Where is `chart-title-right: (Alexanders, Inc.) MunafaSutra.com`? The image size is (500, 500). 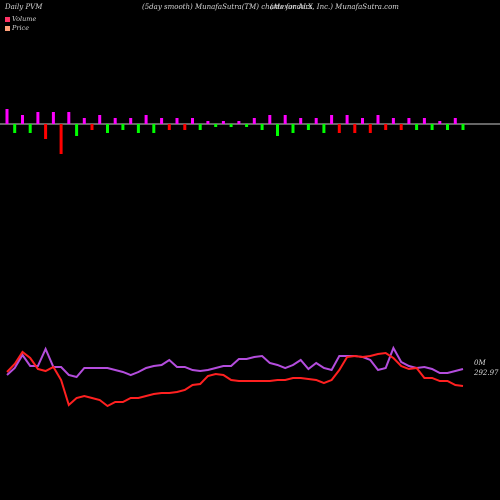 chart-title-right: (Alexanders, Inc.) MunafaSutra.com is located at coordinates (334, 7).